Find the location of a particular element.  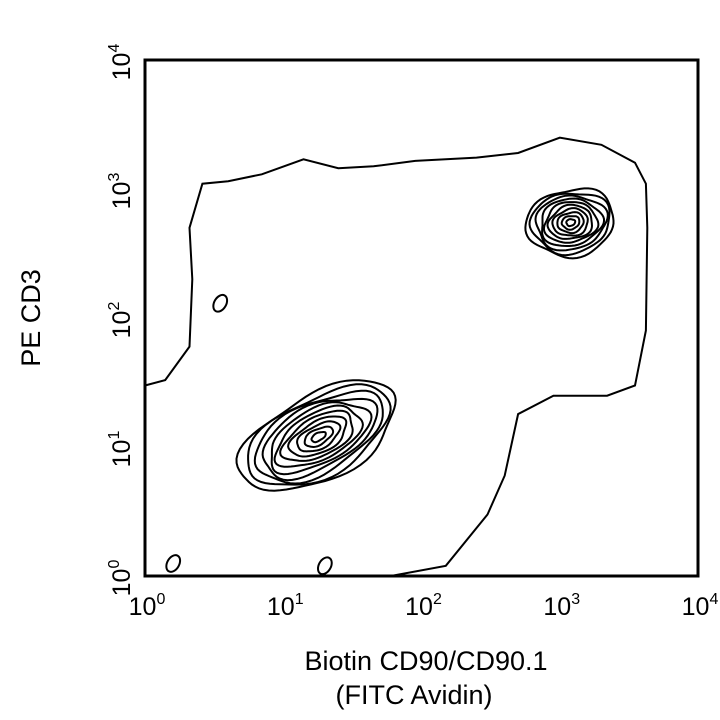

y-tick-label: 100 is located at coordinates (121, 578).